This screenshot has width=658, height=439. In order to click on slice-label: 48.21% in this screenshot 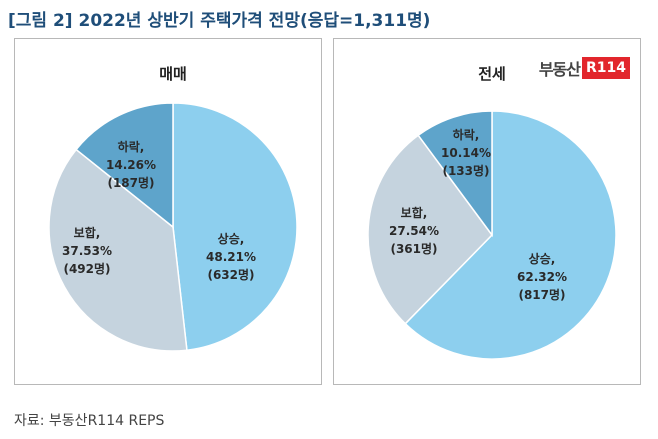, I will do `click(231, 257)`.